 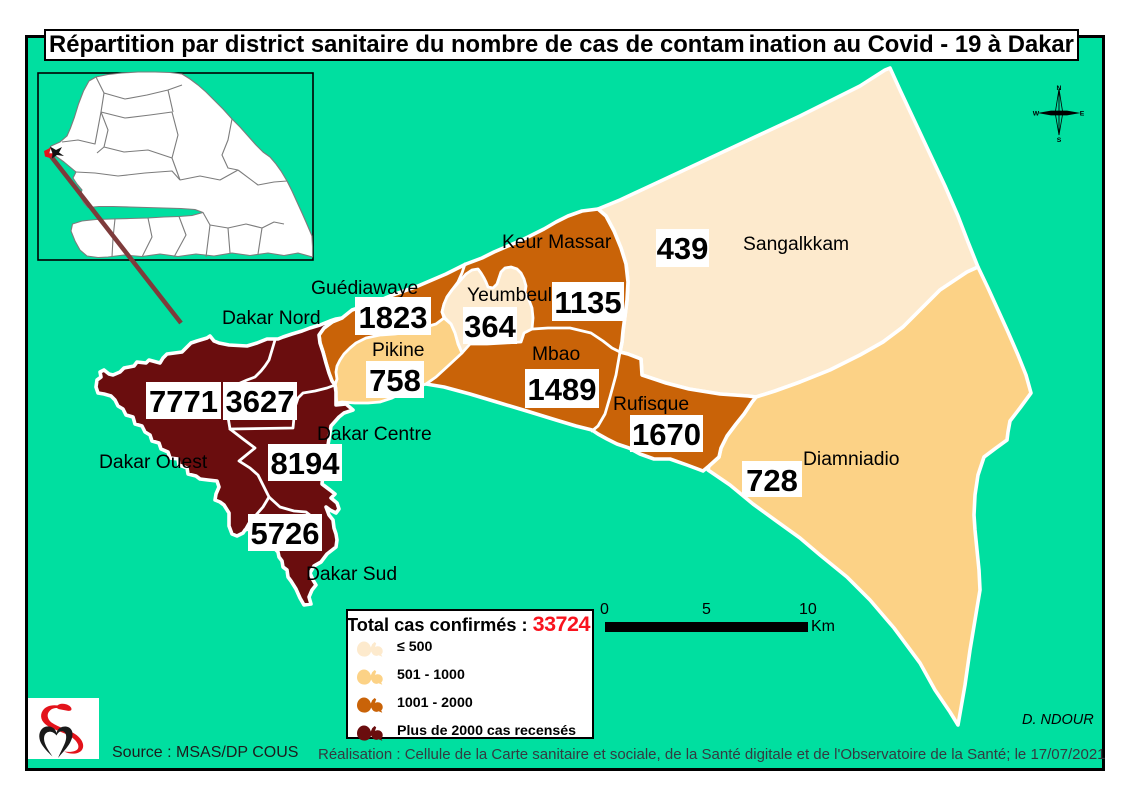 What do you see at coordinates (1082, 114) in the screenshot?
I see `svg-text: E` at bounding box center [1082, 114].